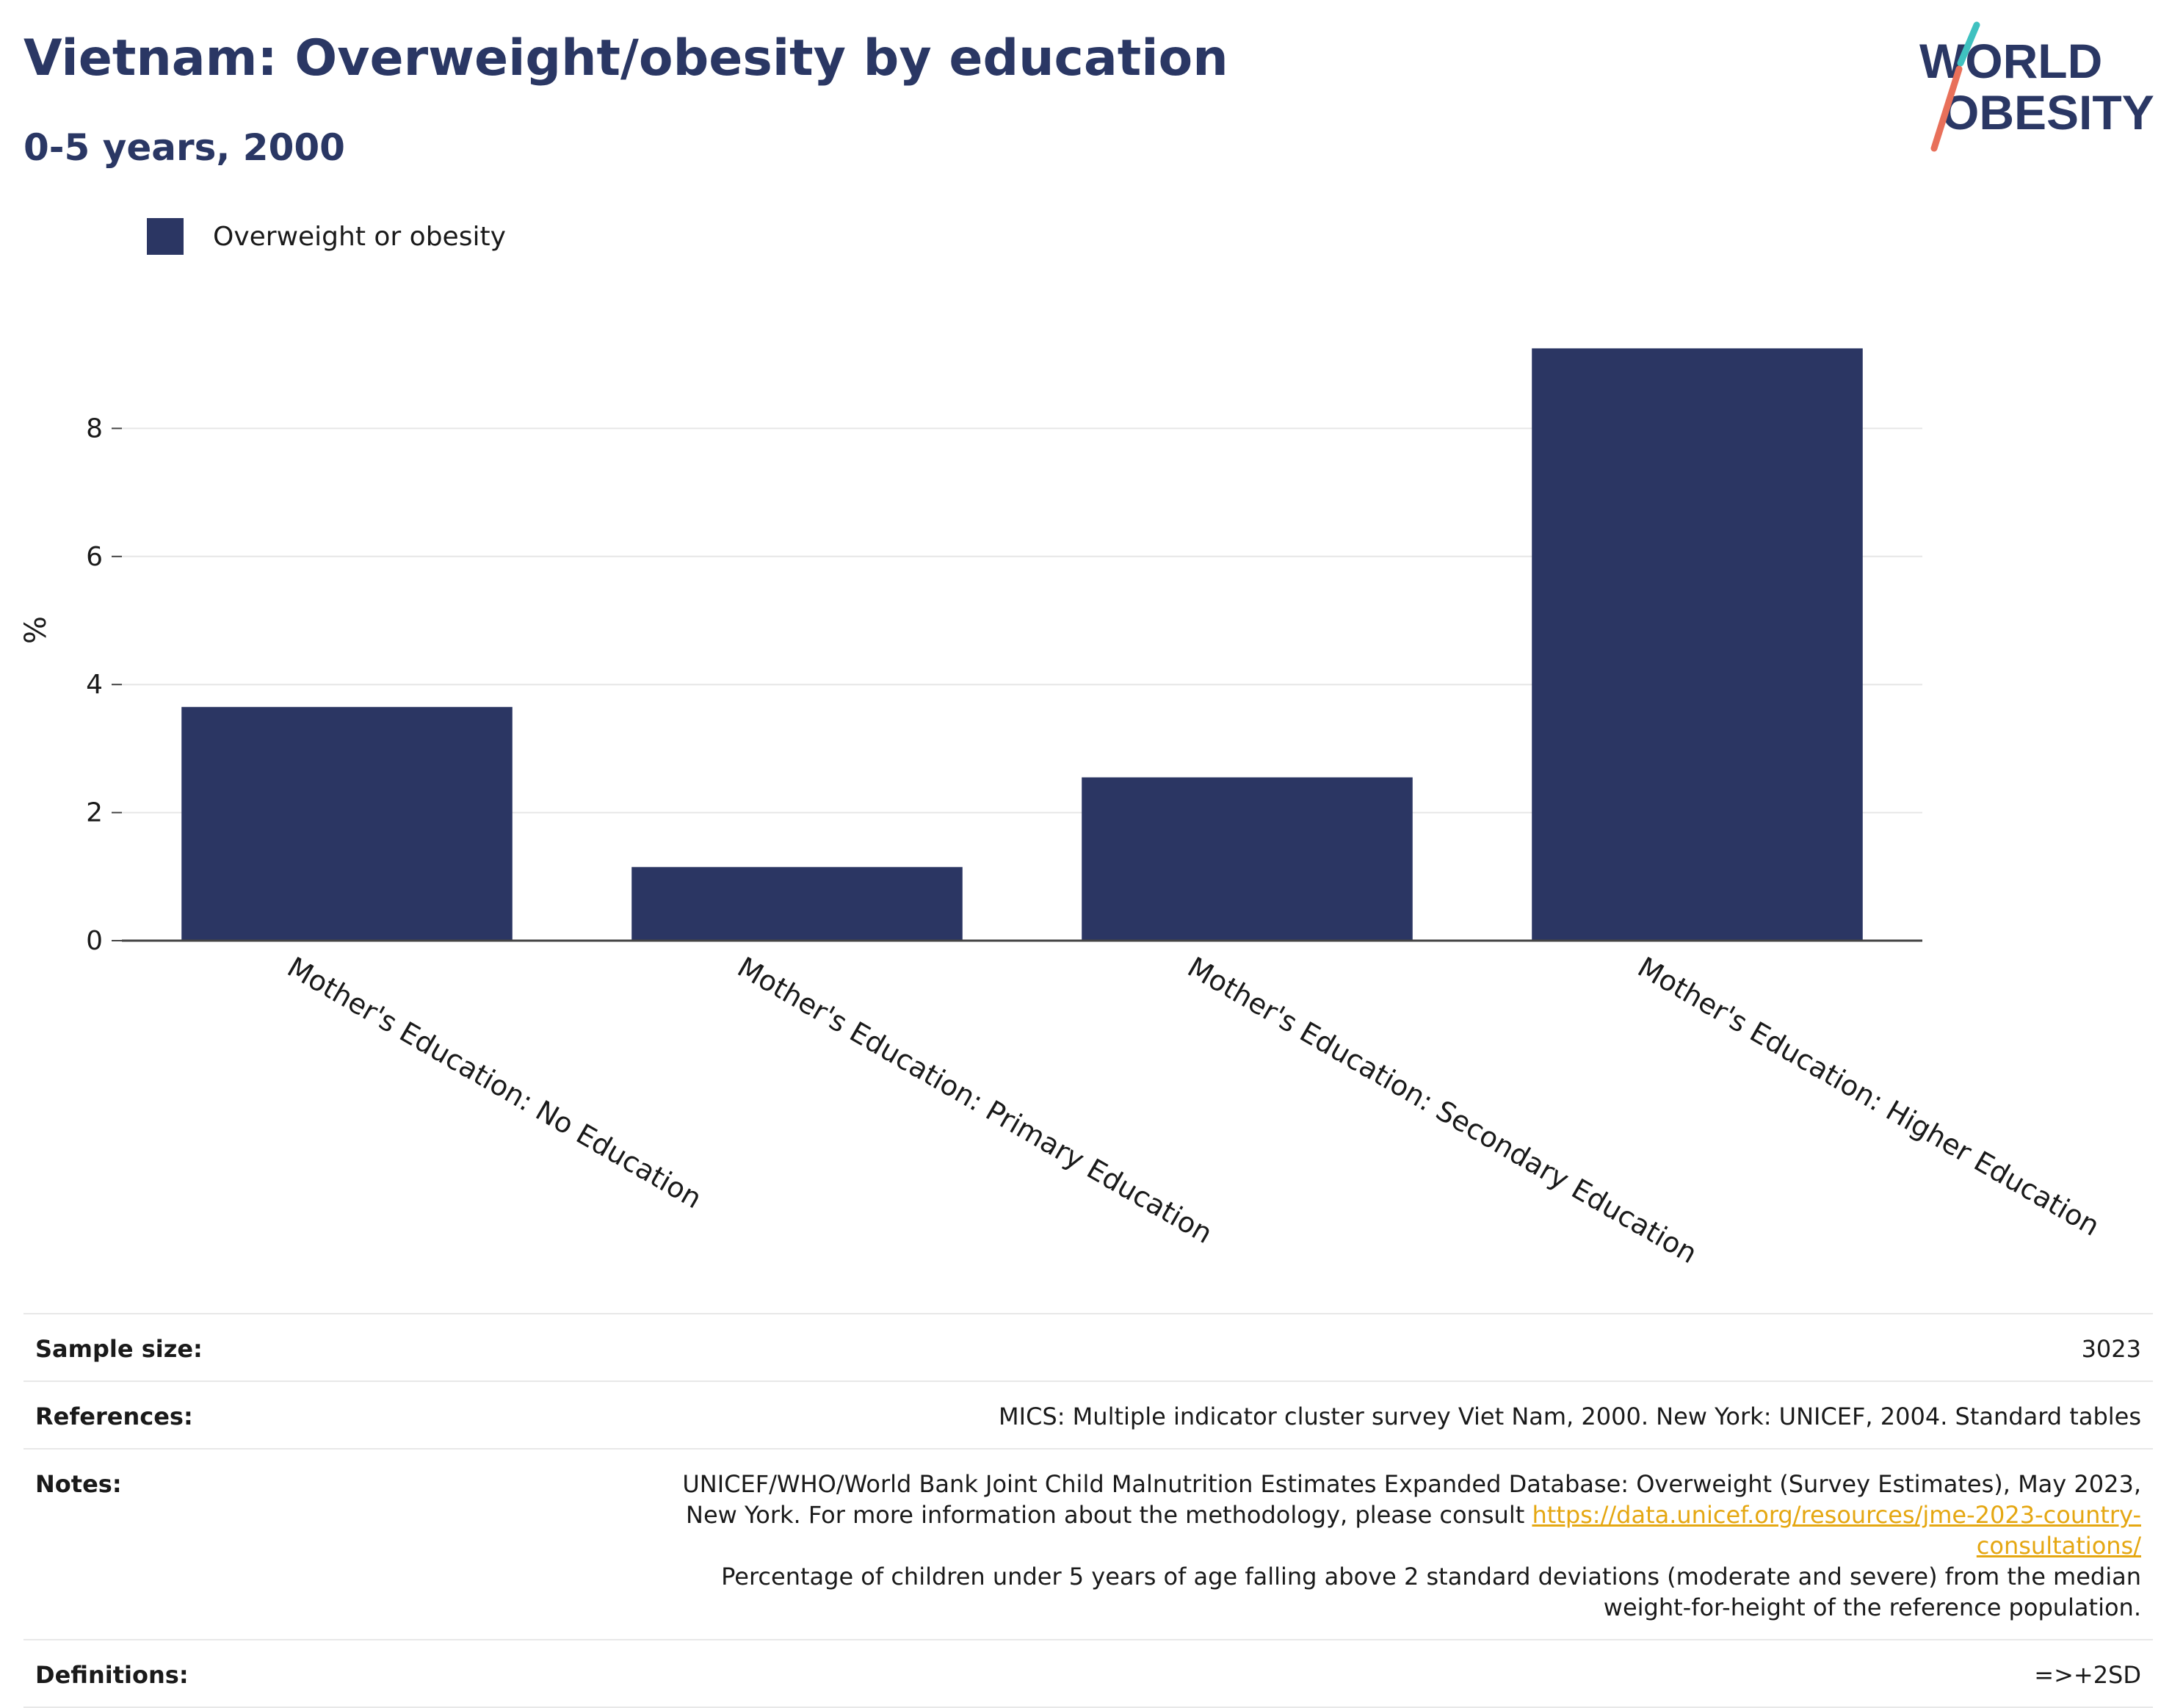 The width and height of the screenshot is (2172, 1708). I want to click on meta-row-sample-size: Sample size: 3023, so click(1088, 1346).